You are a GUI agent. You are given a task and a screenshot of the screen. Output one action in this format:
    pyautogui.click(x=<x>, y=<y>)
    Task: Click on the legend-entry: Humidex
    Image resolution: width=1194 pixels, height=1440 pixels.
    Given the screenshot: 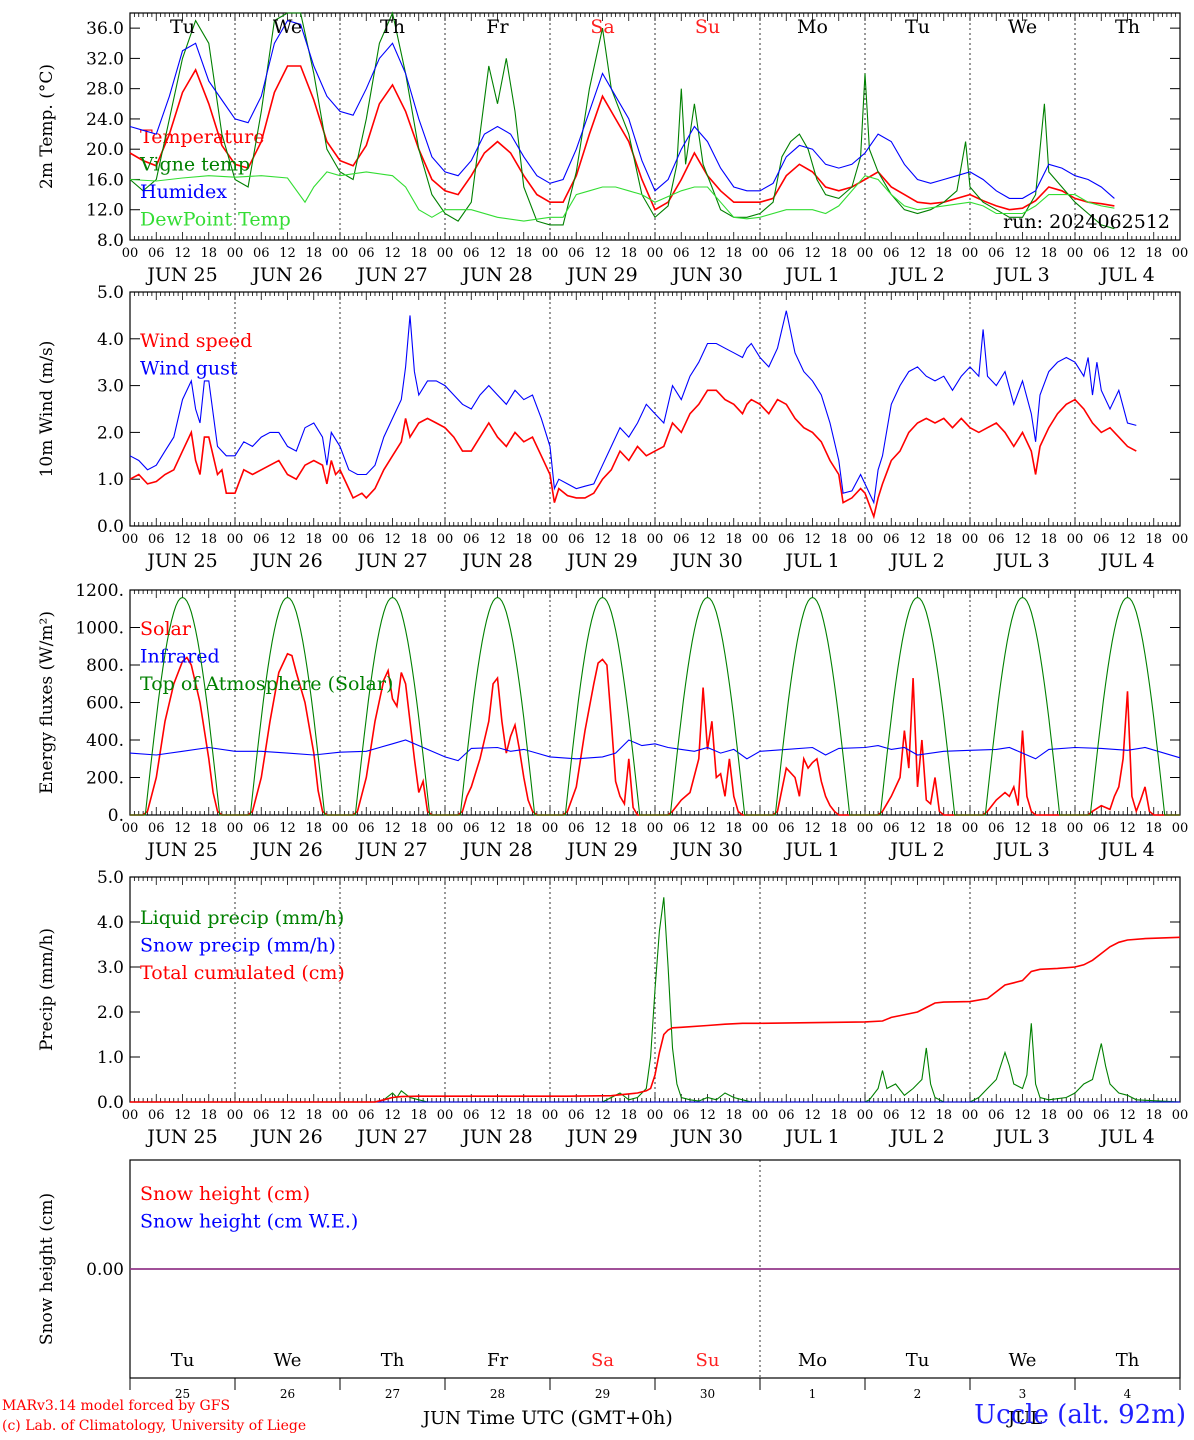 What is the action you would take?
    pyautogui.click(x=183, y=192)
    